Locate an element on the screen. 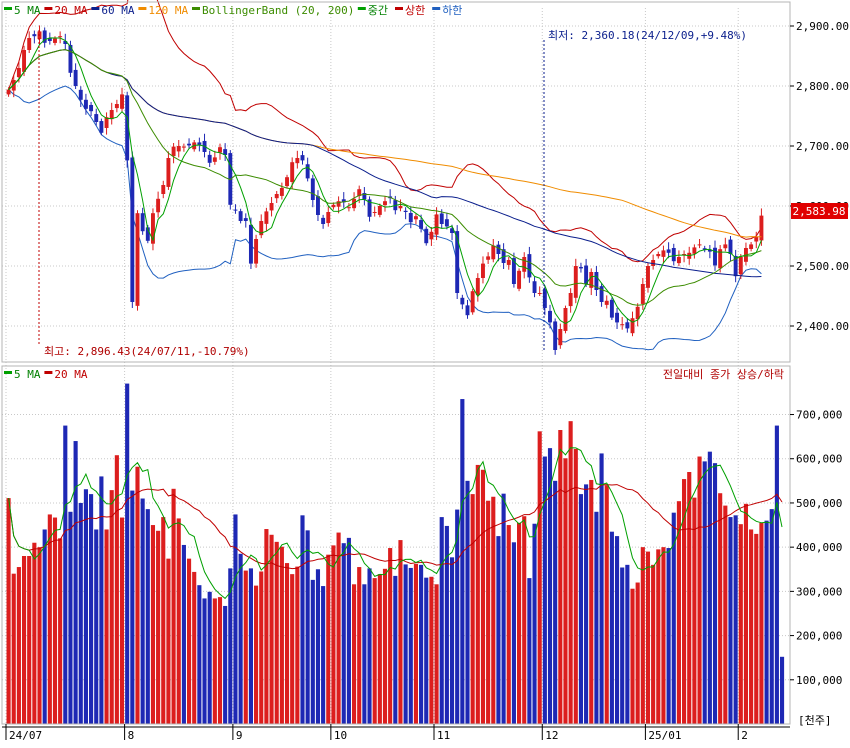  legend-label: 60 MA is located at coordinates (117, 10).